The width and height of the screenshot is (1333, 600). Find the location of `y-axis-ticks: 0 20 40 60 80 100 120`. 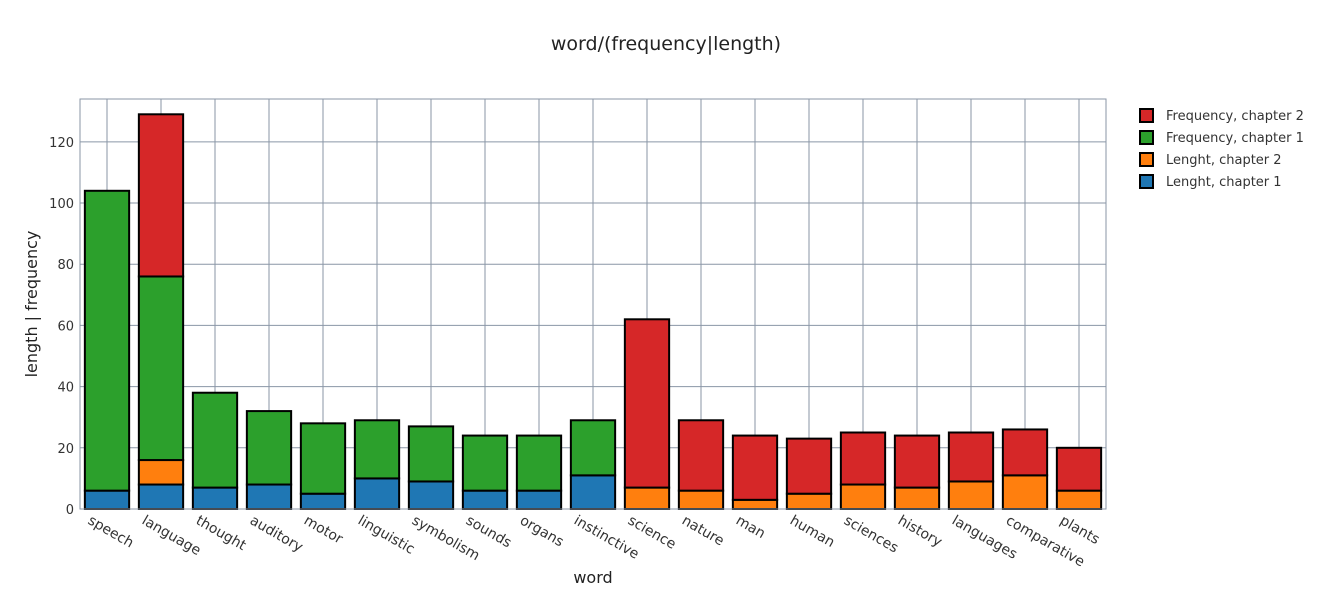

y-axis-ticks: 0 20 40 60 80 100 120 is located at coordinates (61, 327).